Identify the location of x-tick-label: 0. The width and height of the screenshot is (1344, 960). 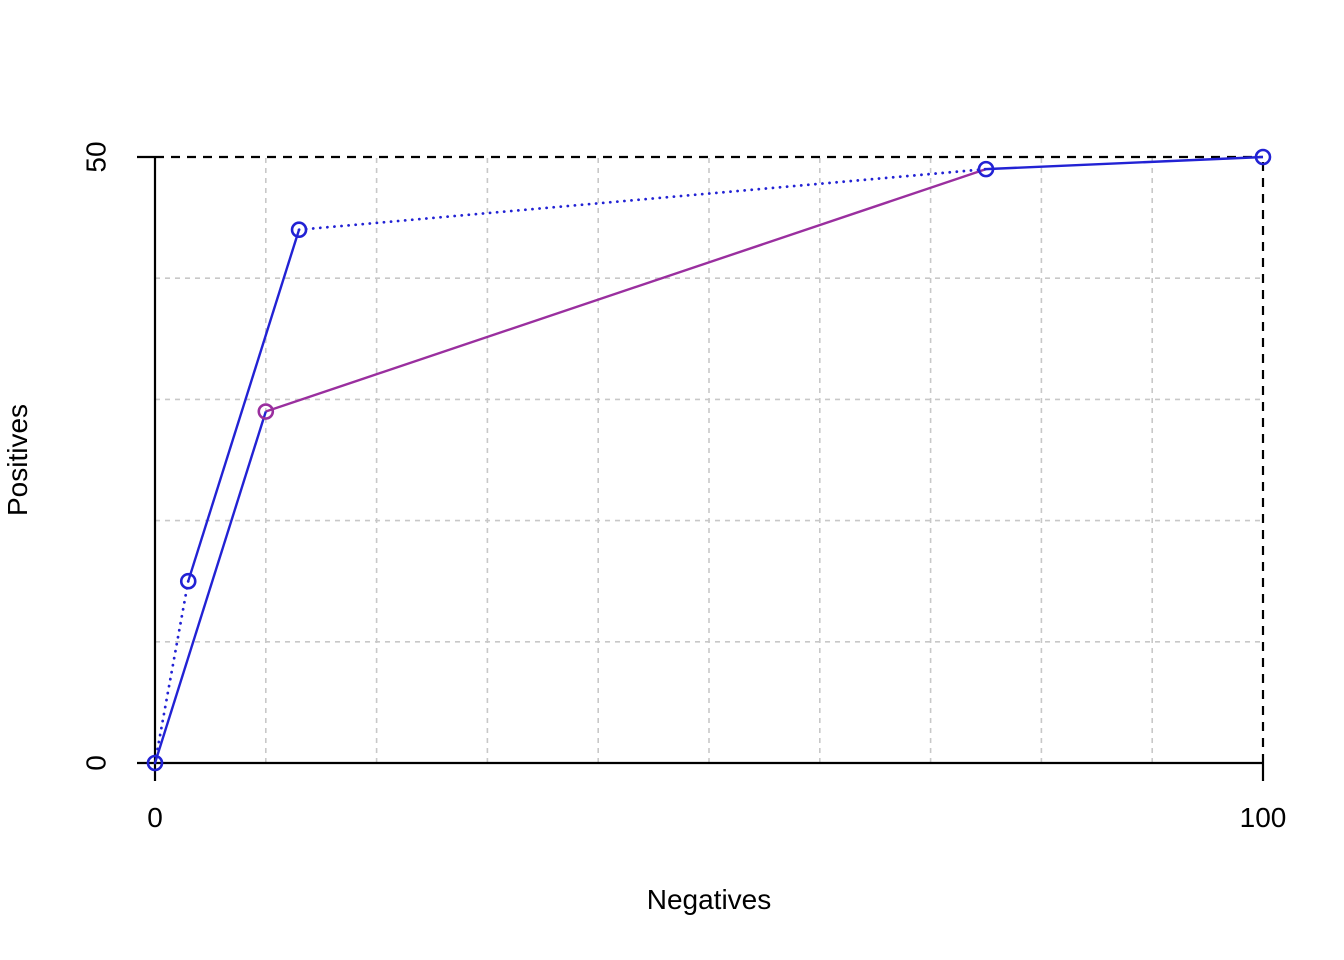
(155, 817).